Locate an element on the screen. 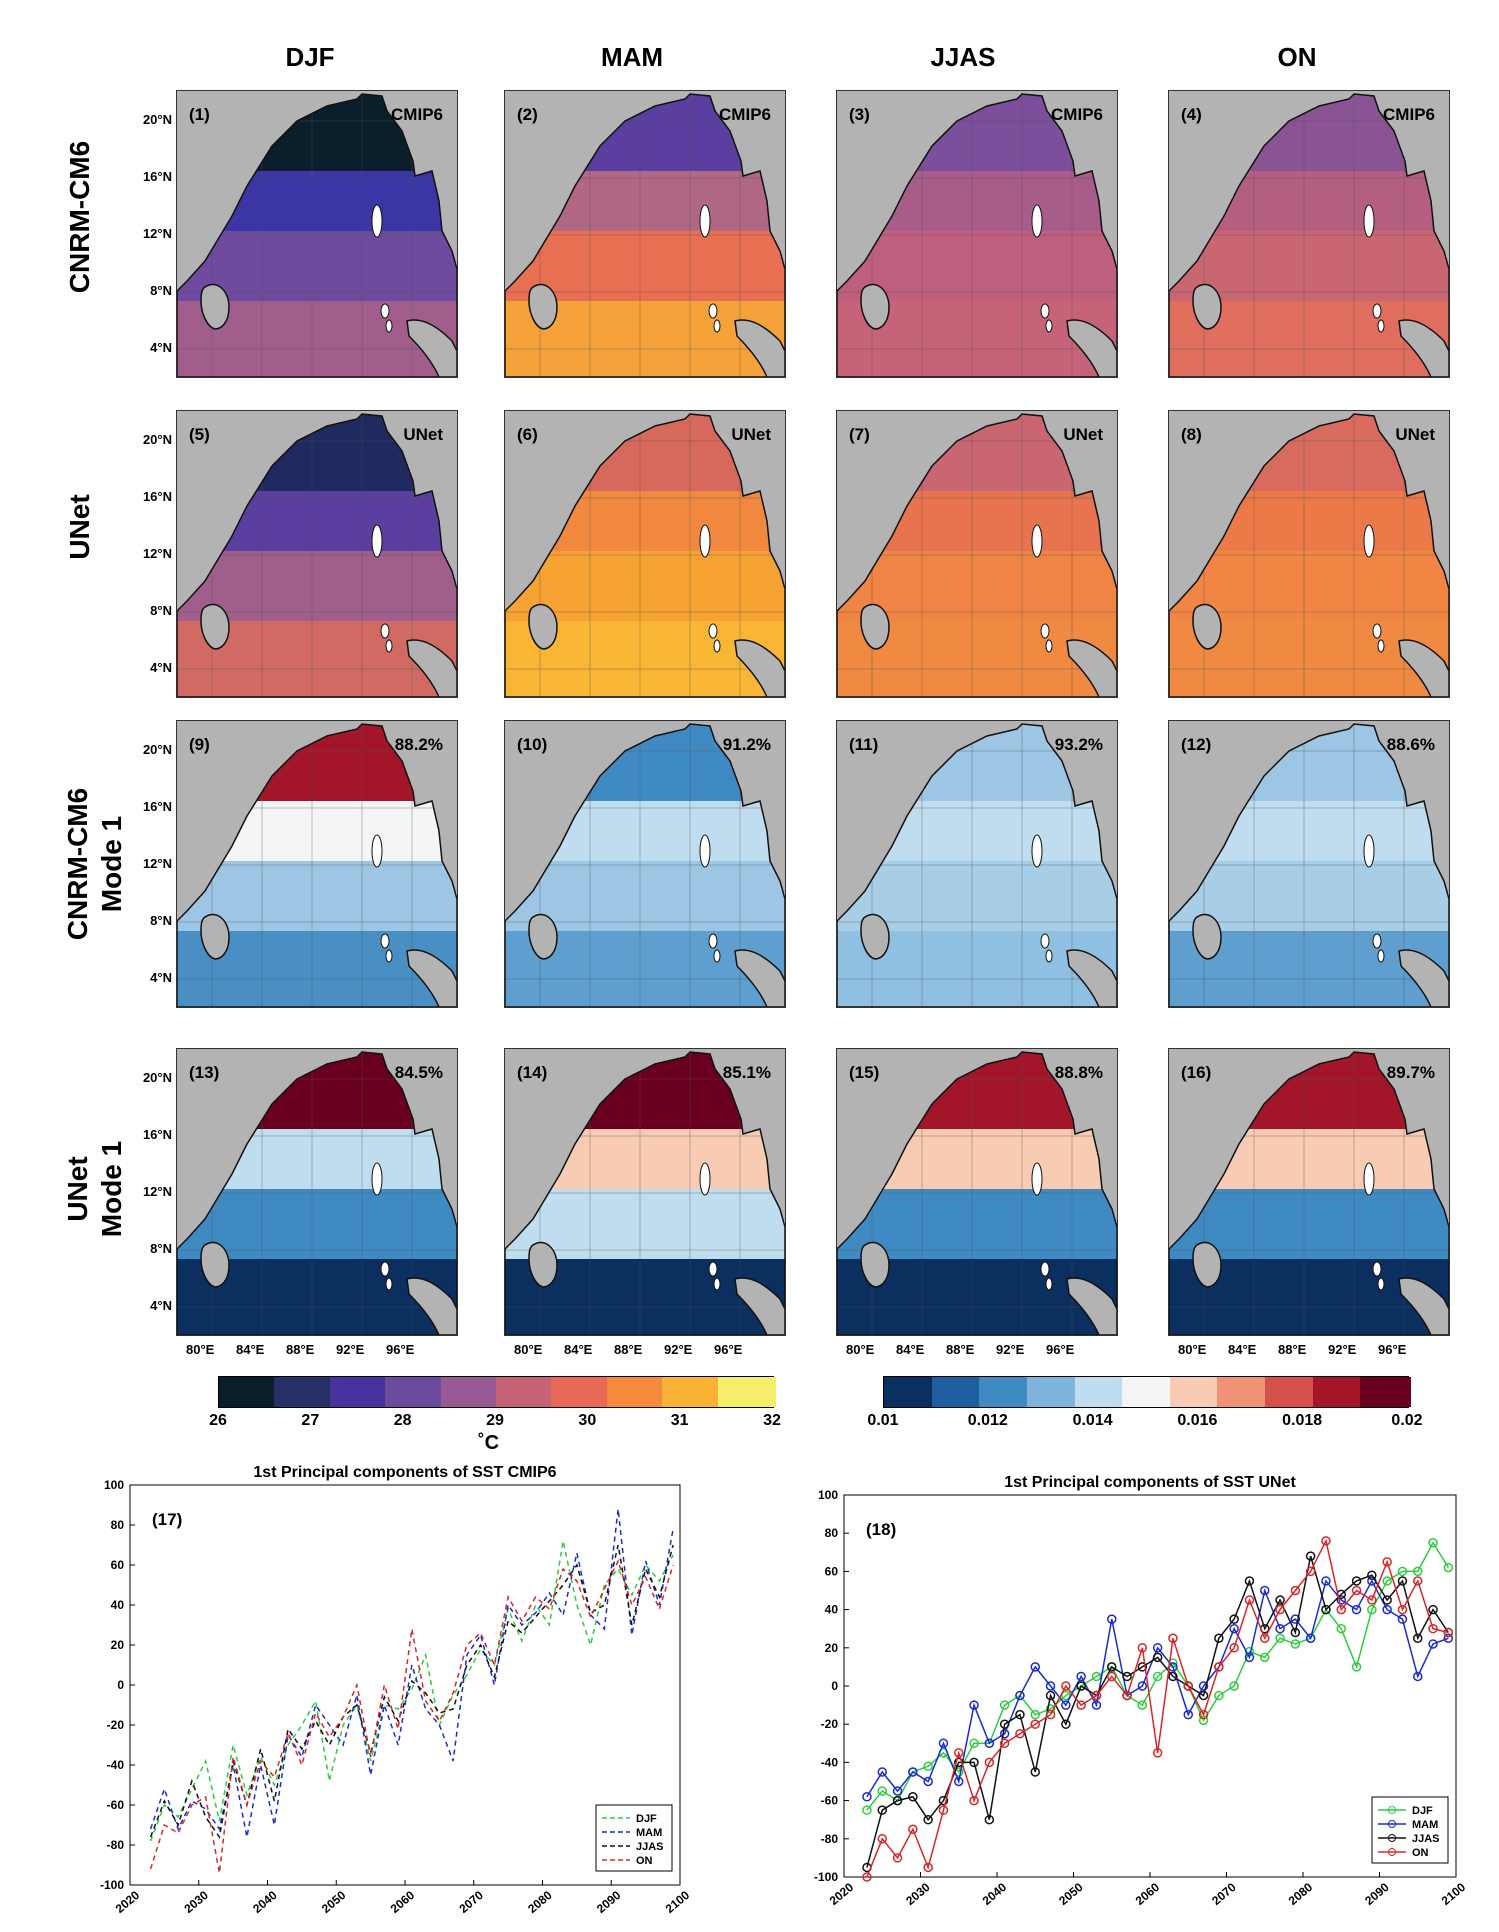 The height and width of the screenshot is (1932, 1499). x-tick-label: 2030 is located at coordinates (918, 1894).